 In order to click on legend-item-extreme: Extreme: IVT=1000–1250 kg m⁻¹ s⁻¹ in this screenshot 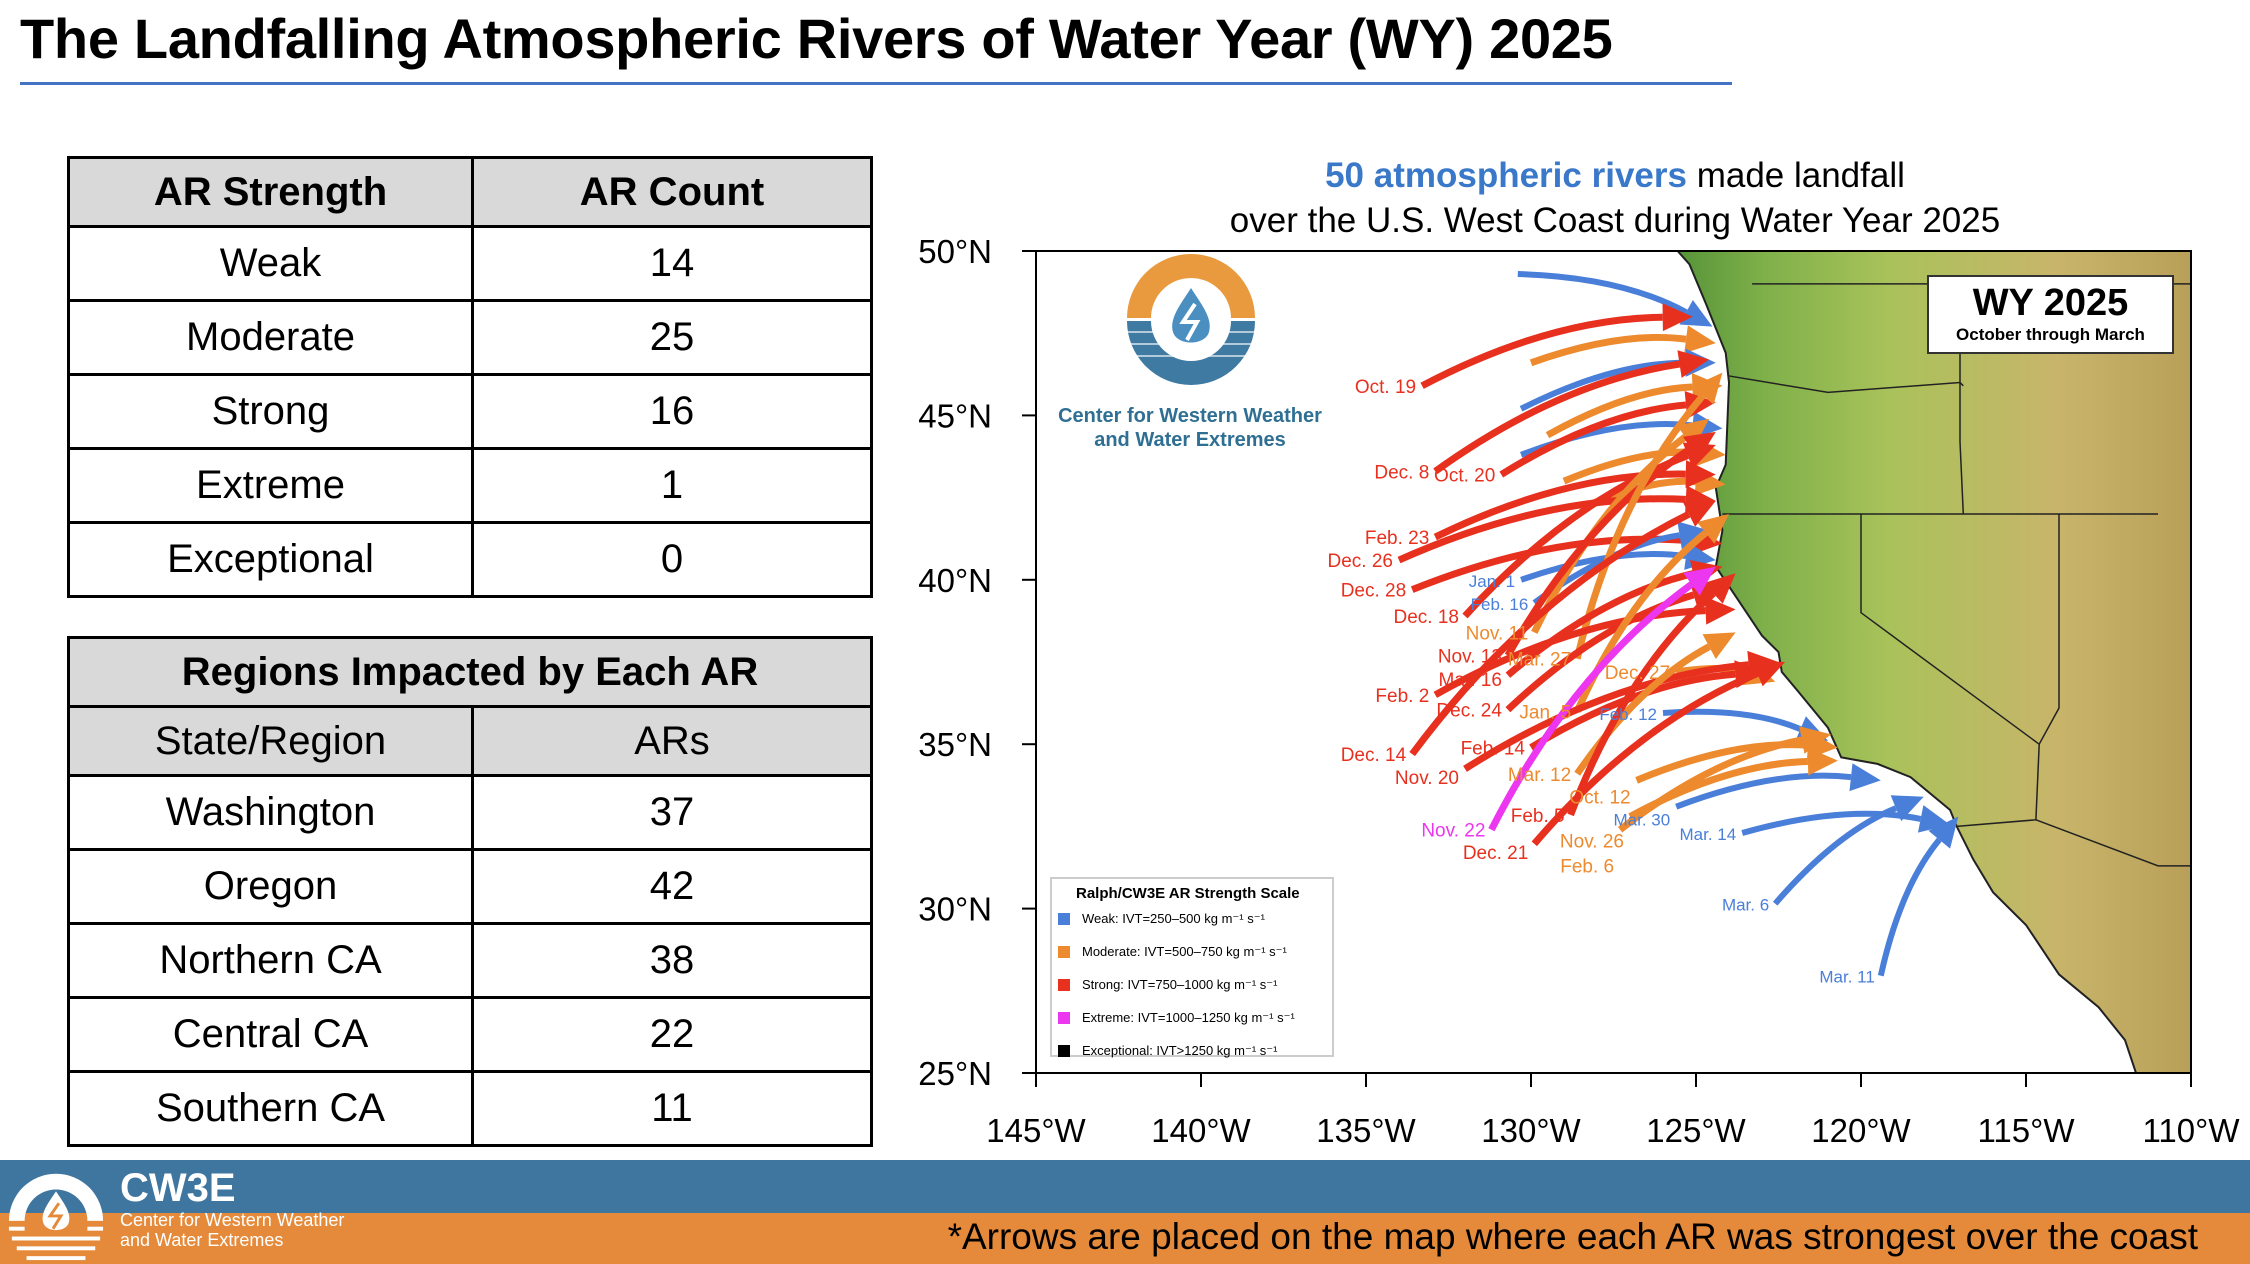, I will do `click(1192, 1017)`.